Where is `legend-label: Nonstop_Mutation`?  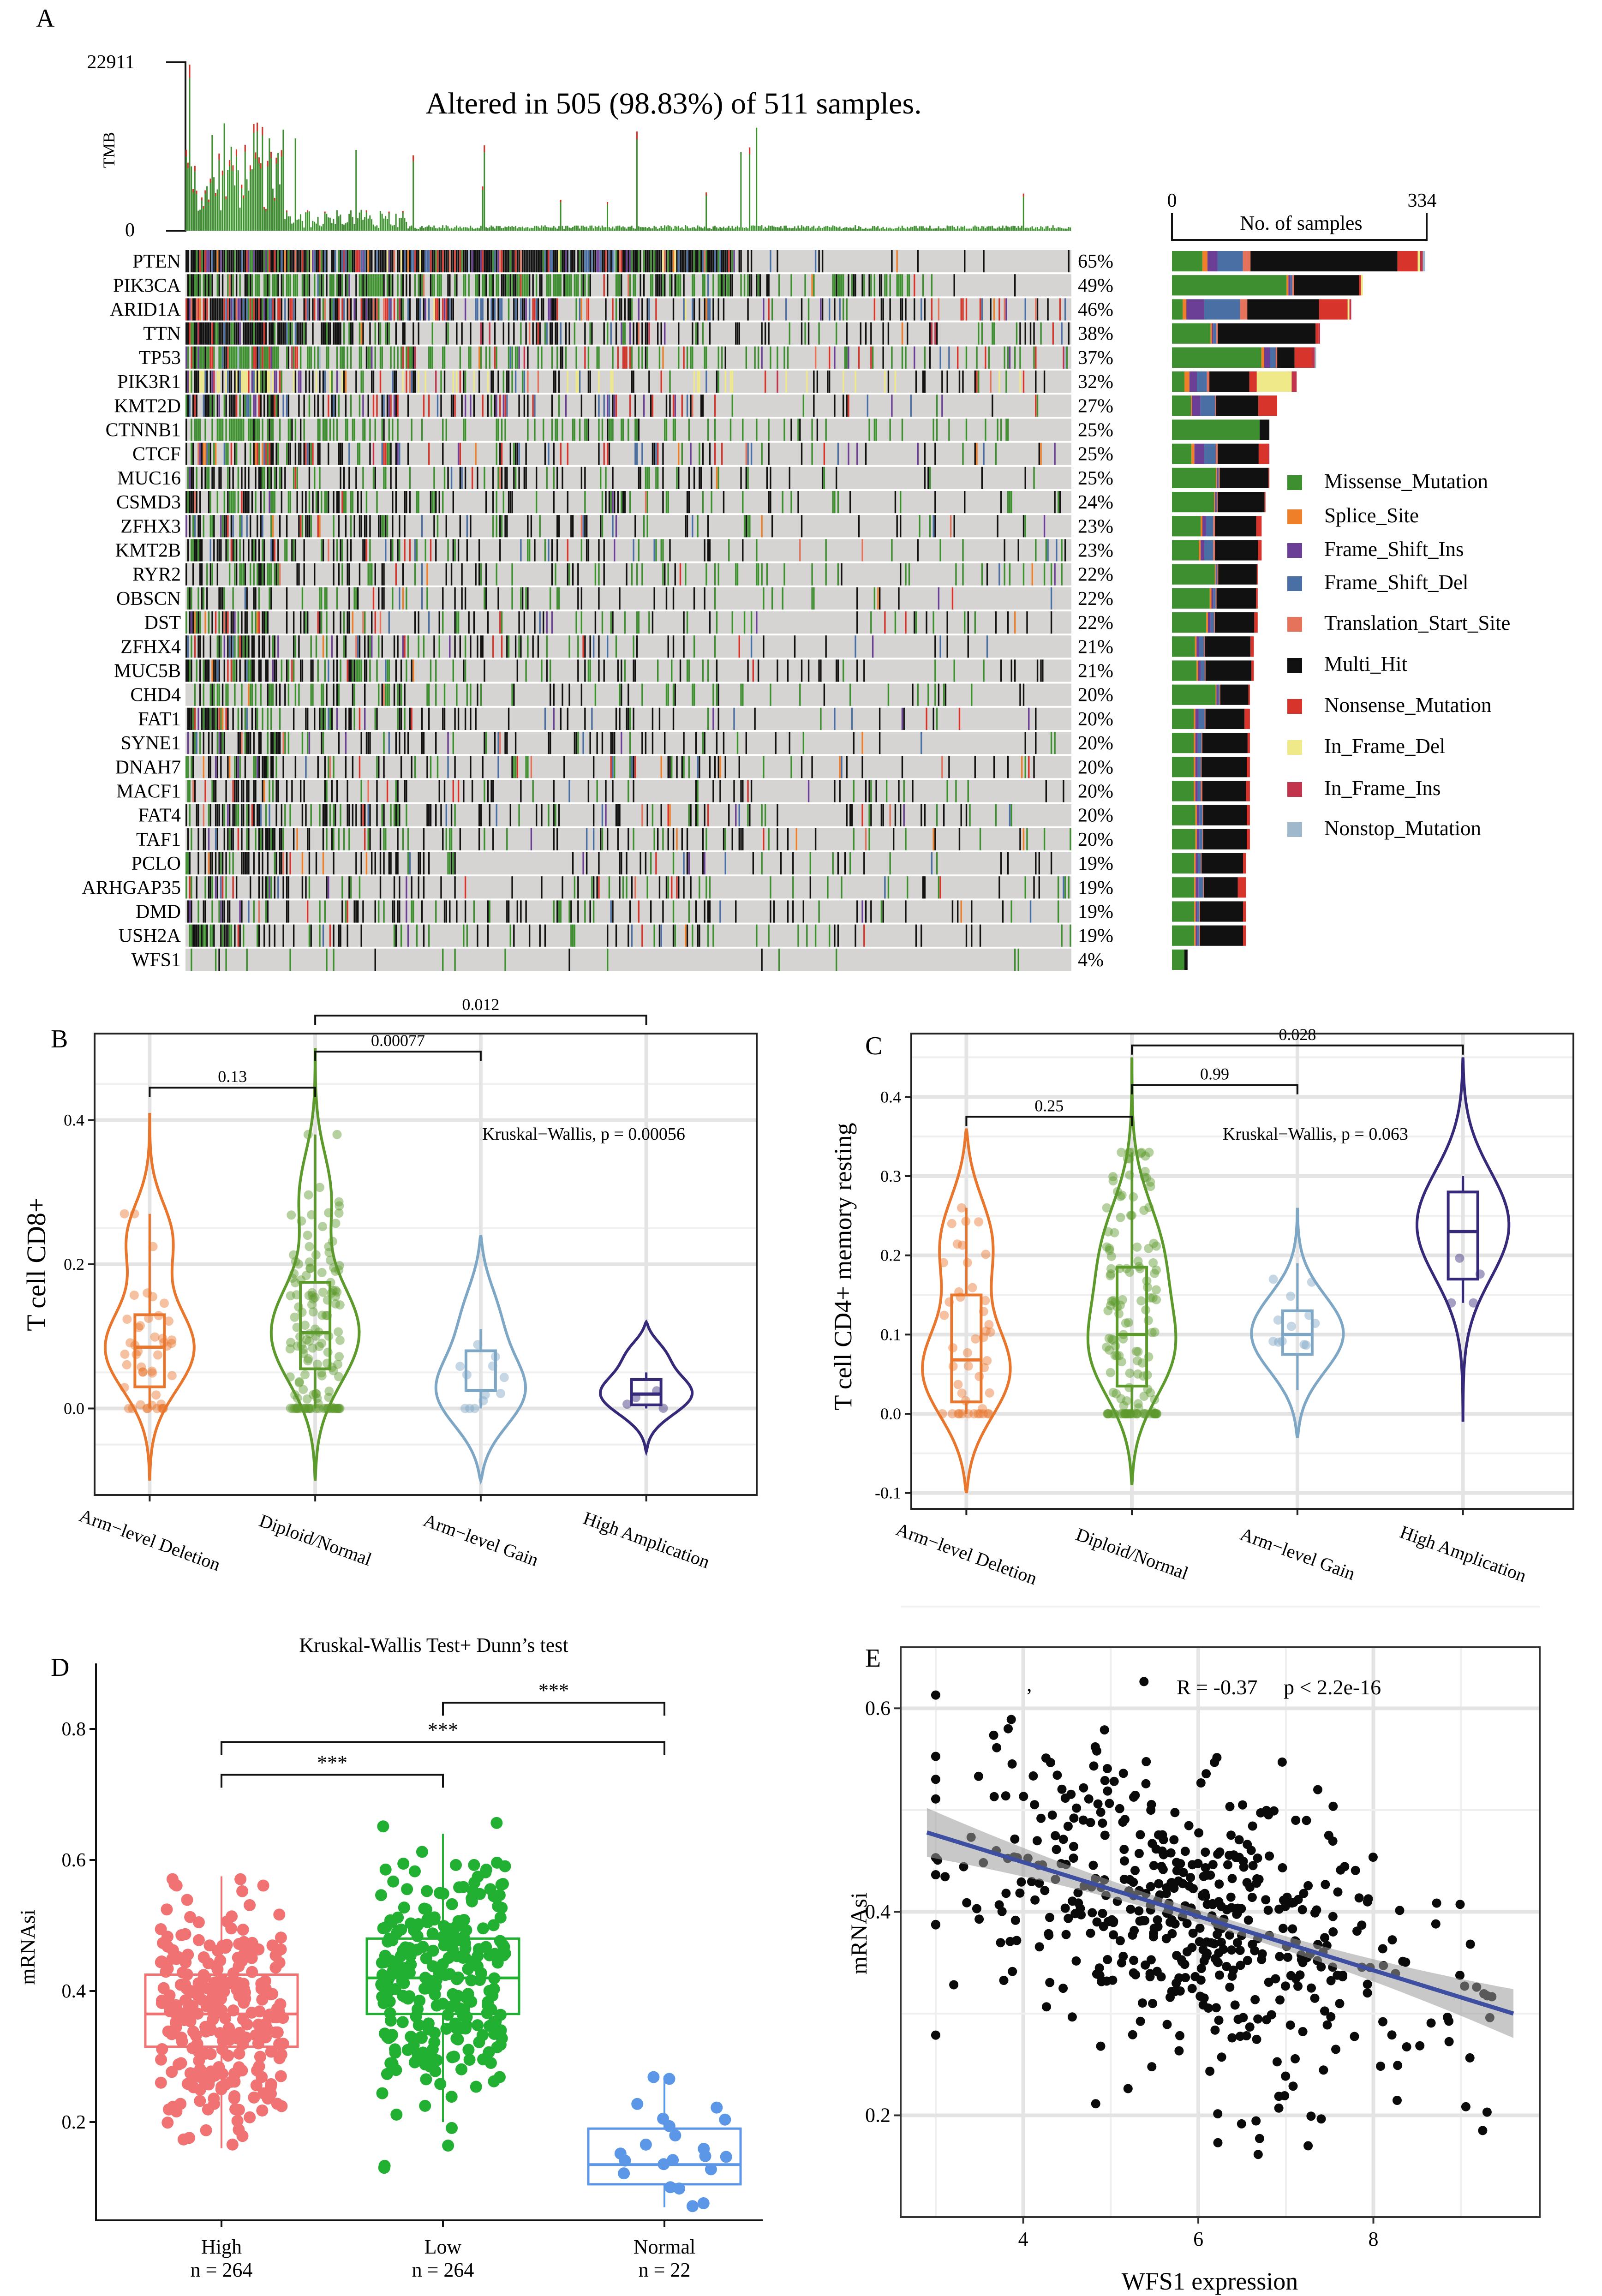 legend-label: Nonstop_Mutation is located at coordinates (1402, 828).